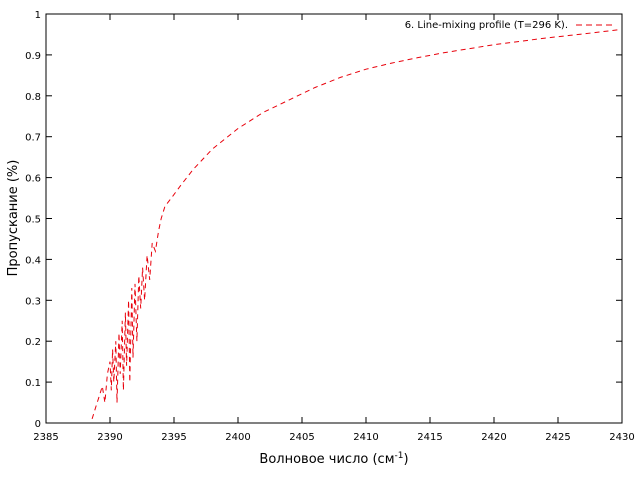 The image size is (640, 480). What do you see at coordinates (333, 459) in the screenshot?
I see `x-axis-label: Волновое число (см-1)` at bounding box center [333, 459].